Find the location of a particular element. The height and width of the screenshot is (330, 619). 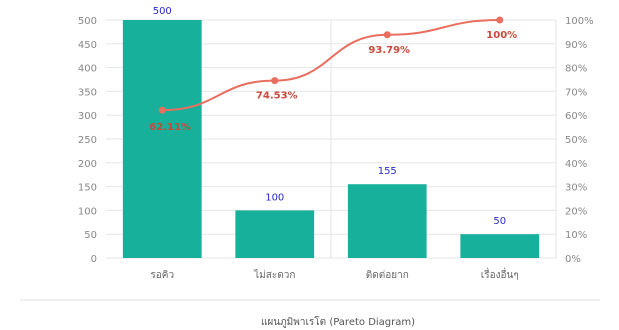

left-tick-label: 50 is located at coordinates (90, 235).